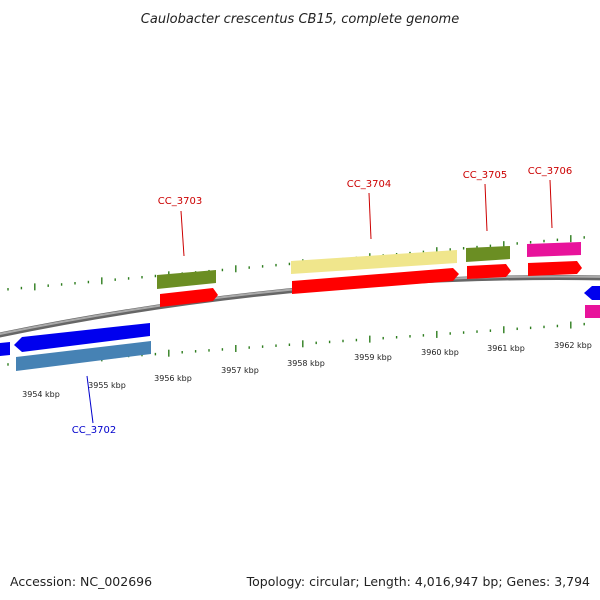  Describe the element at coordinates (180, 201) in the screenshot. I see `gene-label: CC_3703` at that location.